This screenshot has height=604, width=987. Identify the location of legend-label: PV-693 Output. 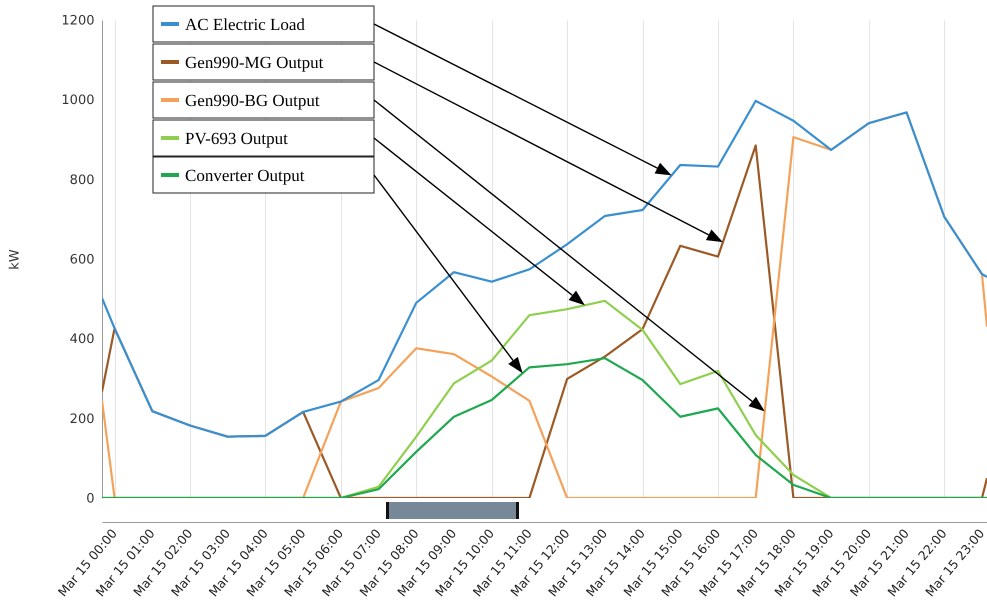
(236, 138).